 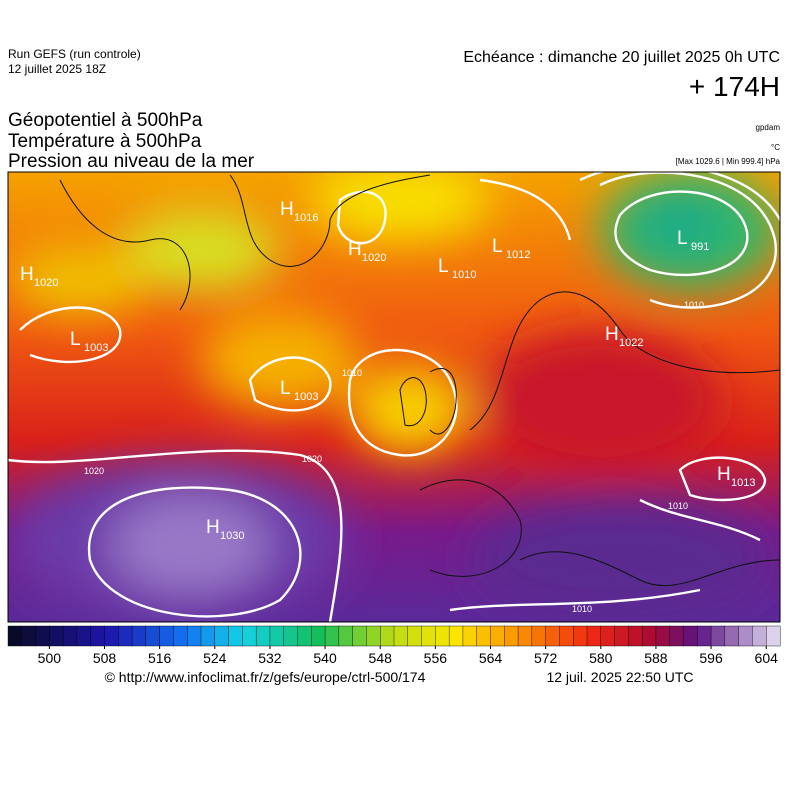 What do you see at coordinates (743, 483) in the screenshot?
I see `center-value: 1013` at bounding box center [743, 483].